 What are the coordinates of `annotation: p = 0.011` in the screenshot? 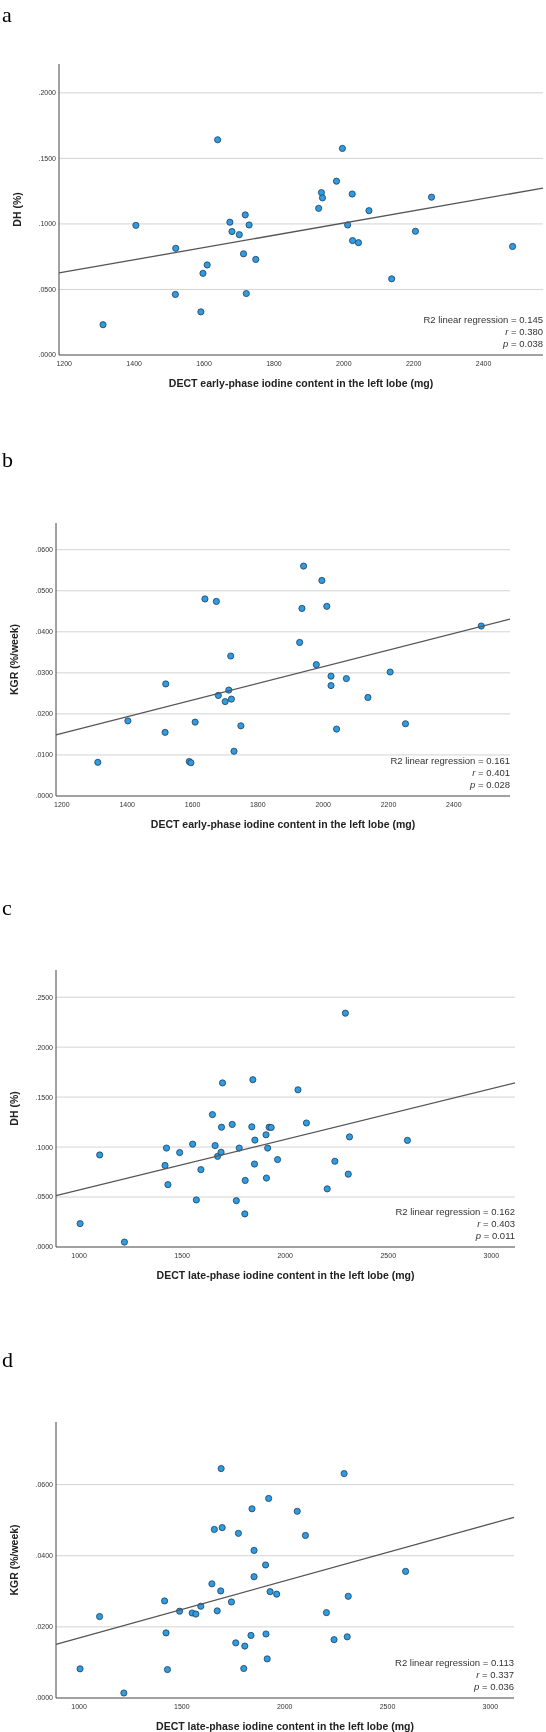 It's located at (494, 1235).